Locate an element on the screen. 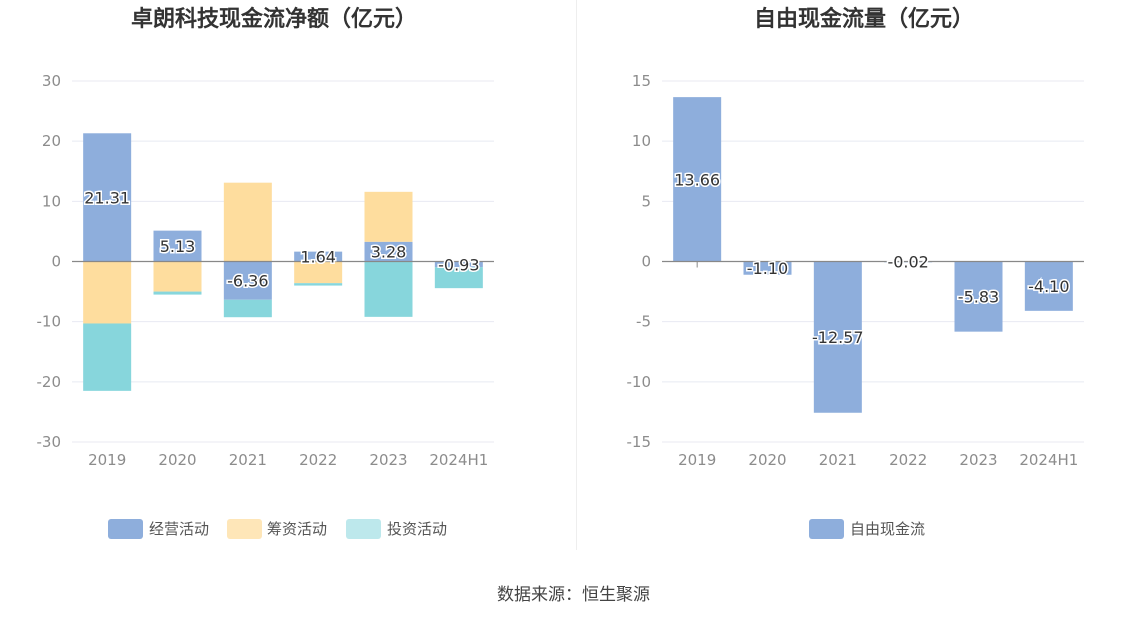 The image size is (1147, 619). legend-item-investing: 投资活动 is located at coordinates (396, 529).